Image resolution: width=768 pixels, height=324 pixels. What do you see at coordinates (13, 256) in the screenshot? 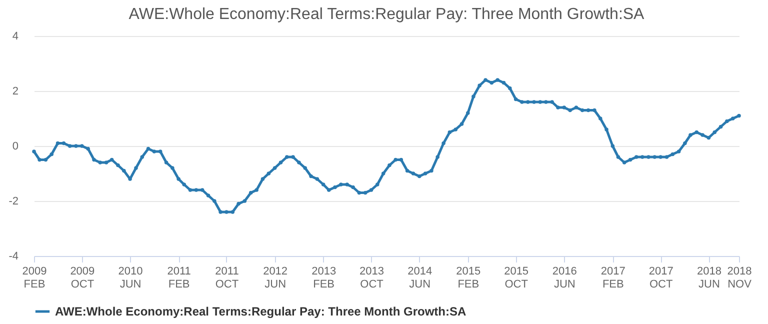
I see `y-tick-label: -4` at bounding box center [13, 256].